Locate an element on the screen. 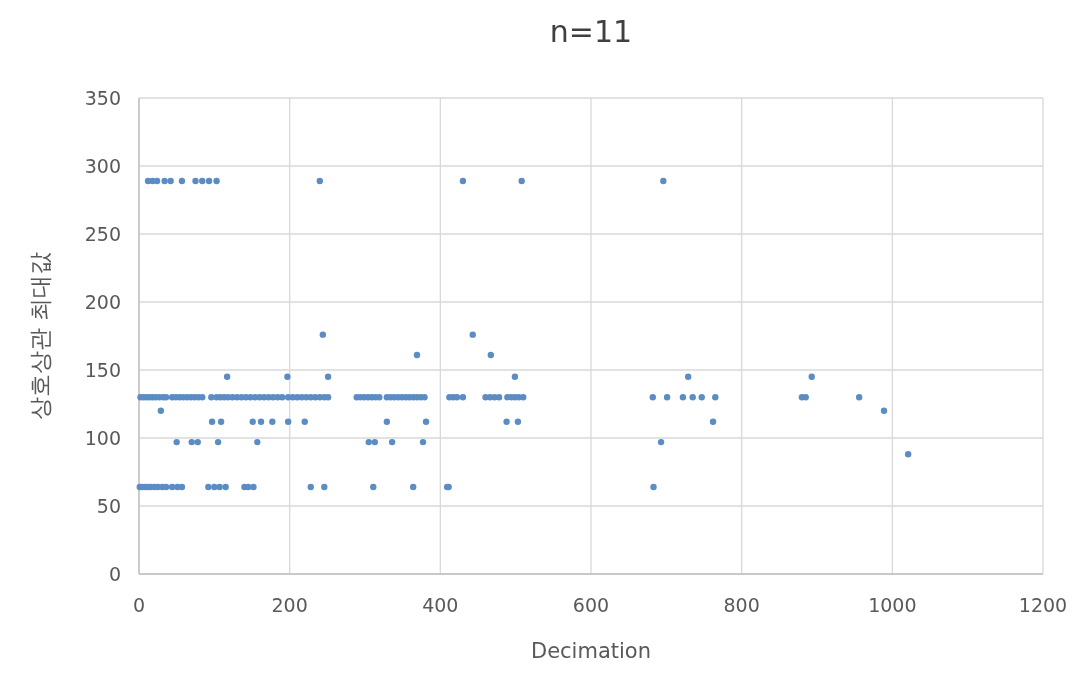 Image resolution: width=1075 pixels, height=675 pixels. x-tick-label: 1000 is located at coordinates (892, 605).